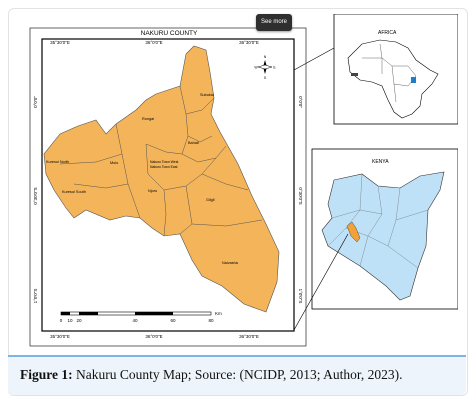 Image resolution: width=474 pixels, height=402 pixels. I want to click on region-label-naivasha: Naivasha, so click(230, 263).